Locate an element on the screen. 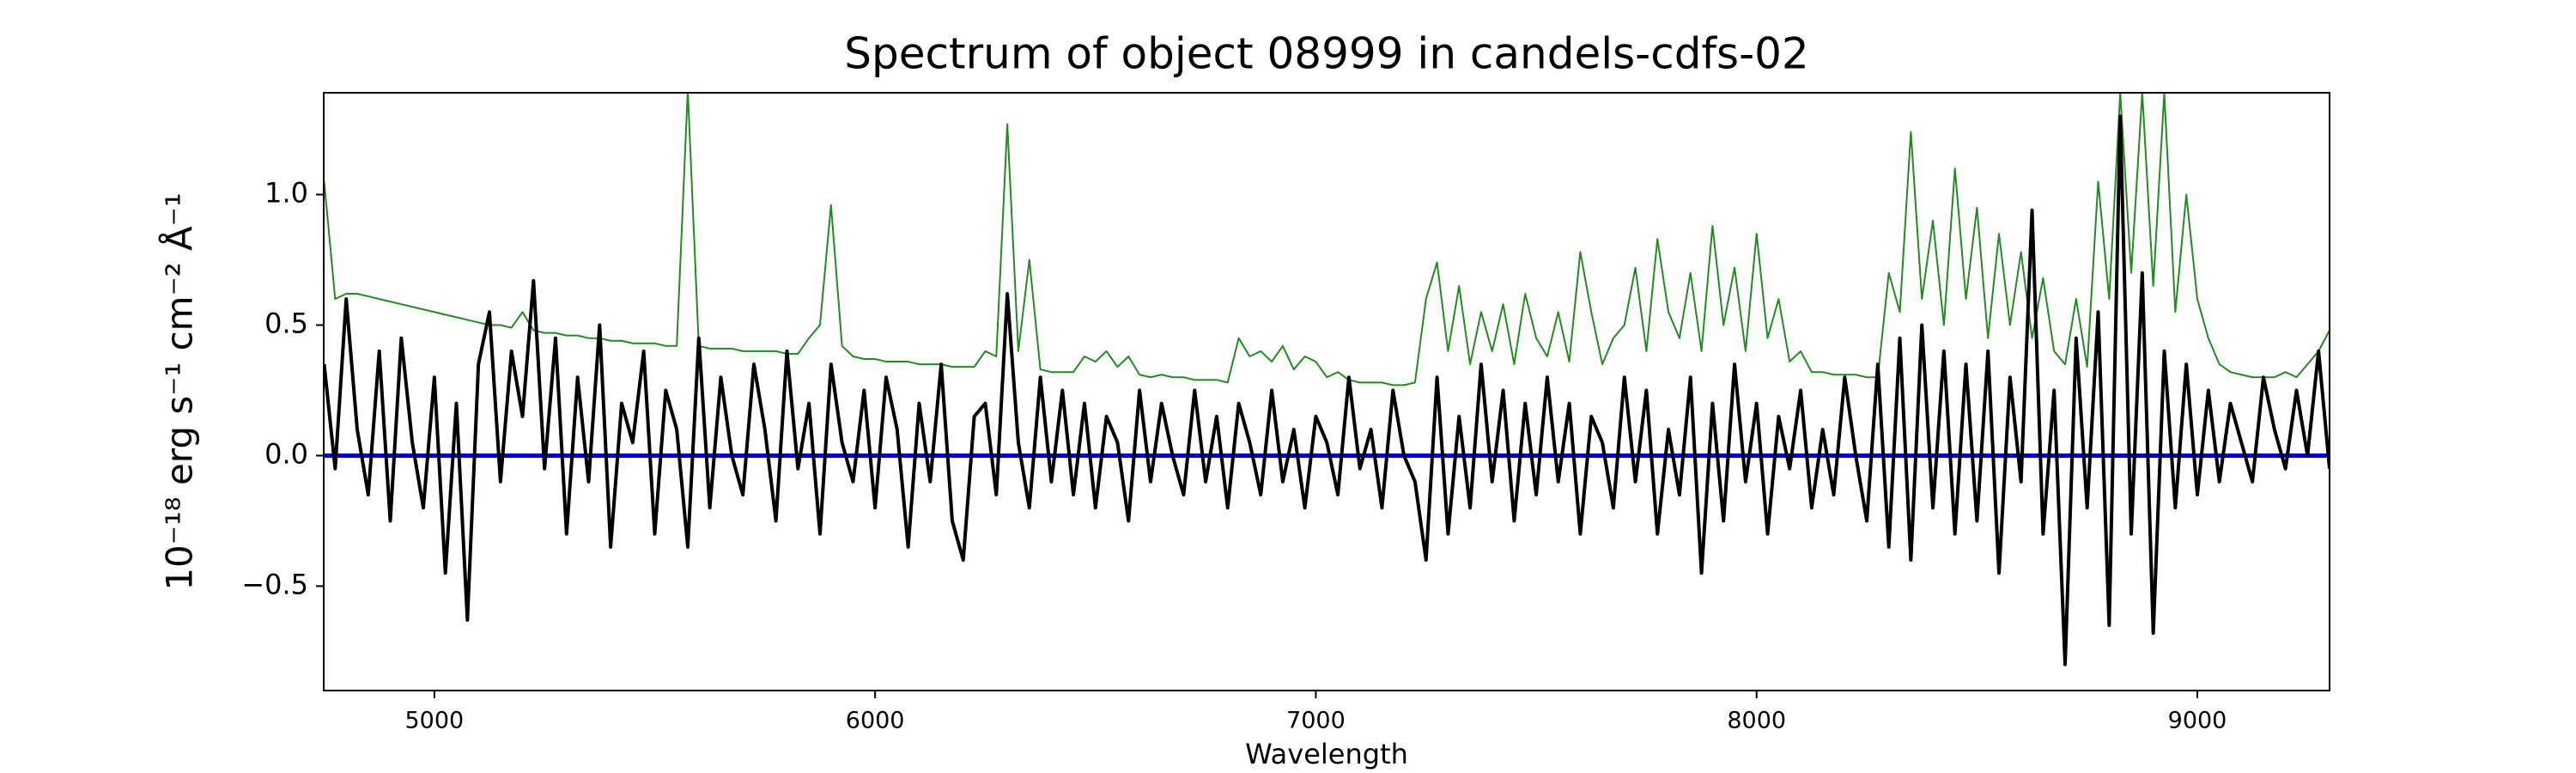 The image size is (2576, 773). x-tick-label: 9000 is located at coordinates (2197, 721).